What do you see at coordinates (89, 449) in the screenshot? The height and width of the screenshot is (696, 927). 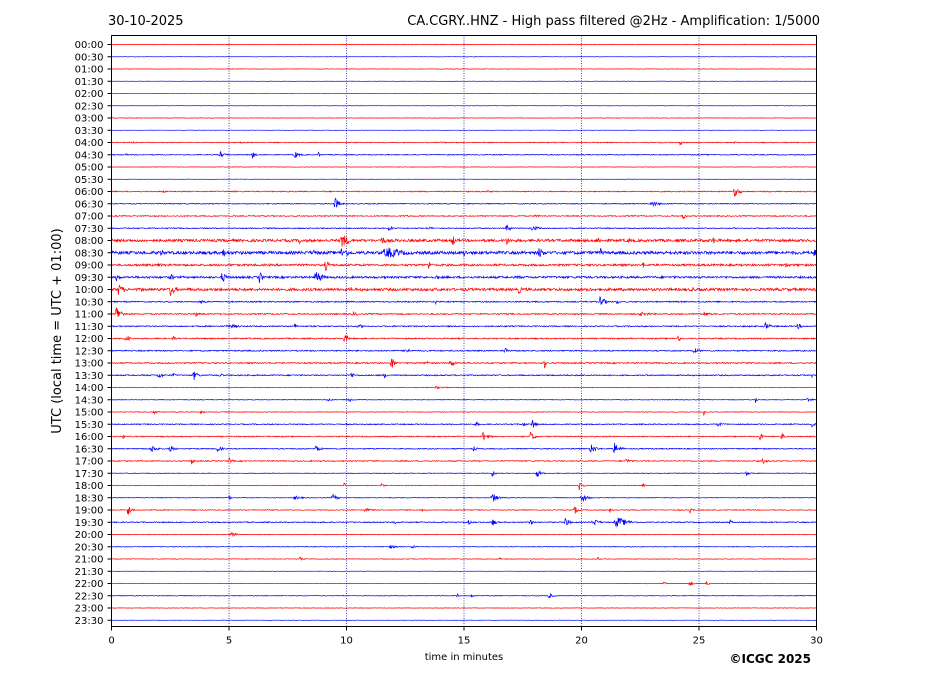 I see `y-tick-label-16:30: 16:30` at bounding box center [89, 449].